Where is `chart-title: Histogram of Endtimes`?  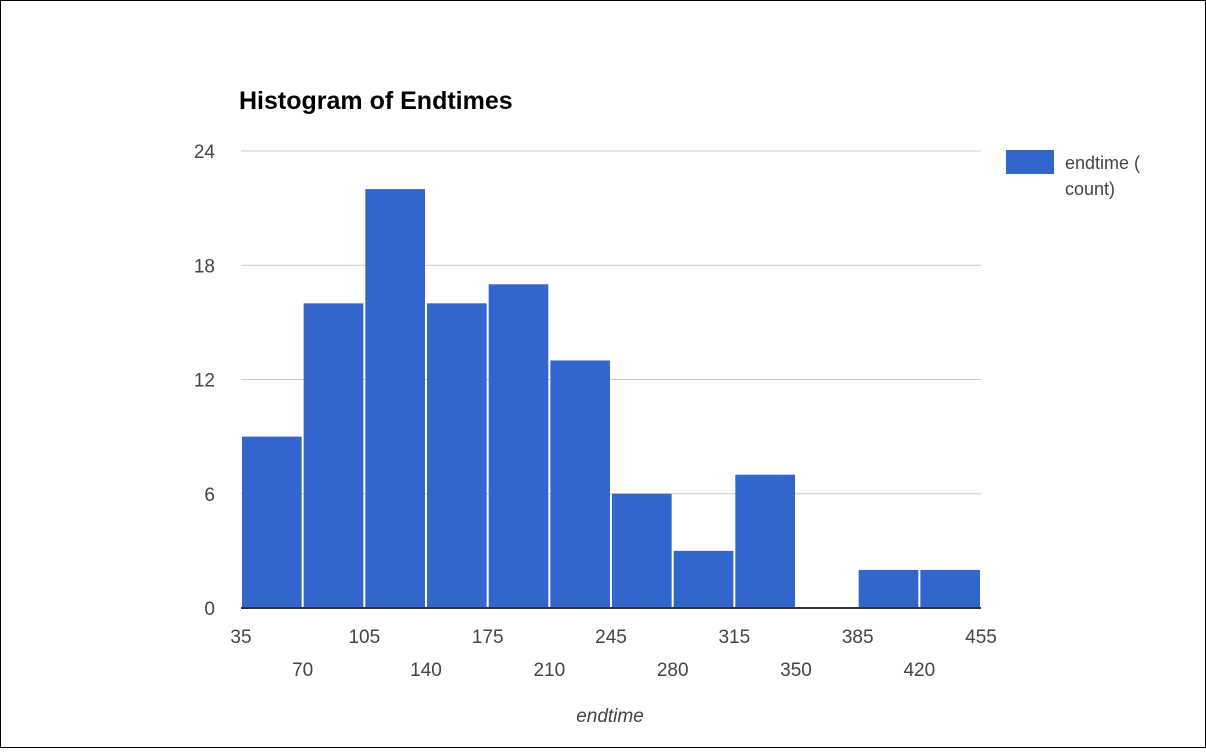 chart-title: Histogram of Endtimes is located at coordinates (376, 101).